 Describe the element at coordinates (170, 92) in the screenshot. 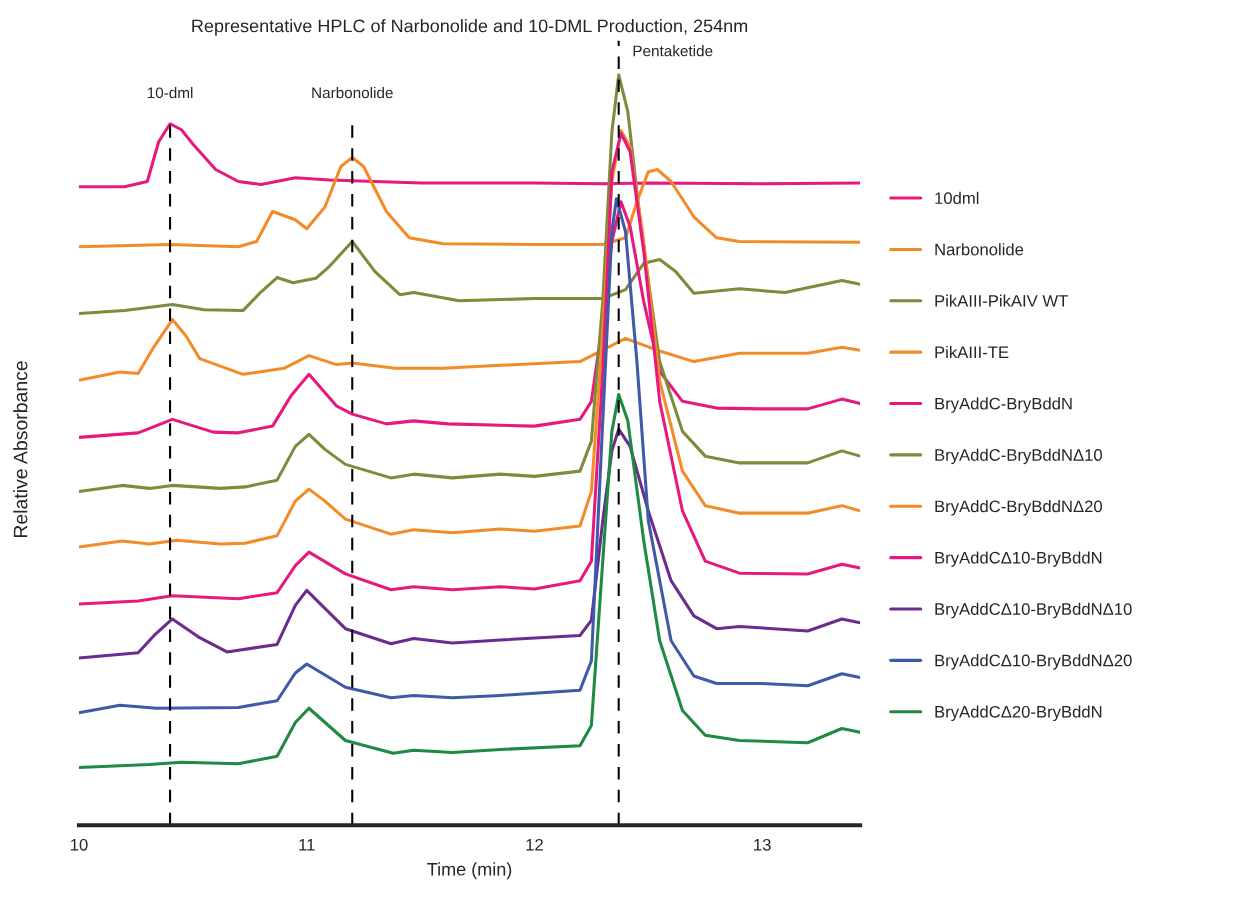

I see `ref-line-label: 10-dml` at that location.